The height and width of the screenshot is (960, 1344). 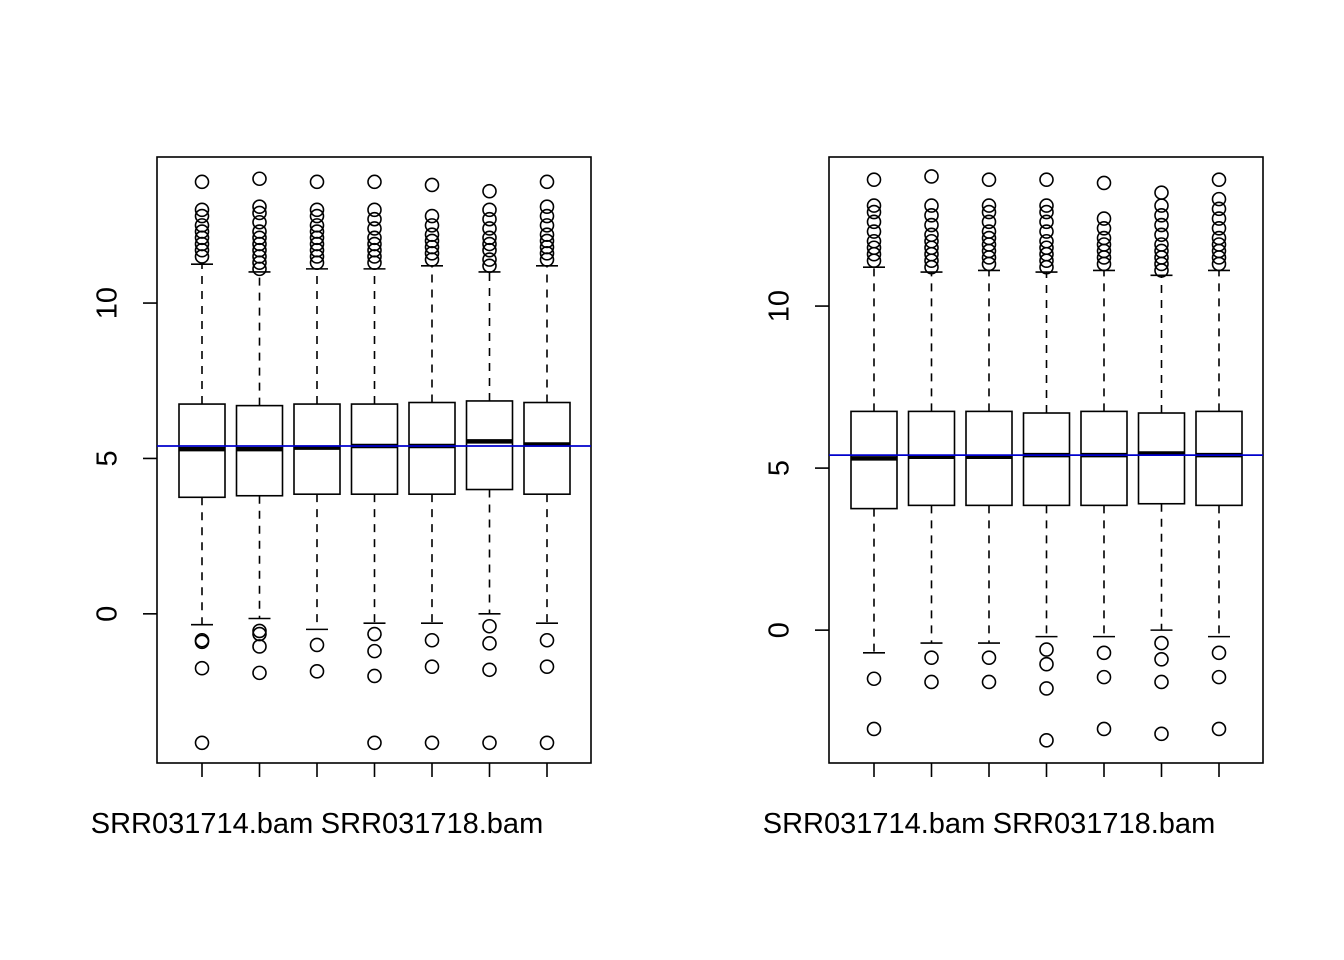 What do you see at coordinates (1104, 824) in the screenshot?
I see `x-tick-label: SRR031718.bam` at bounding box center [1104, 824].